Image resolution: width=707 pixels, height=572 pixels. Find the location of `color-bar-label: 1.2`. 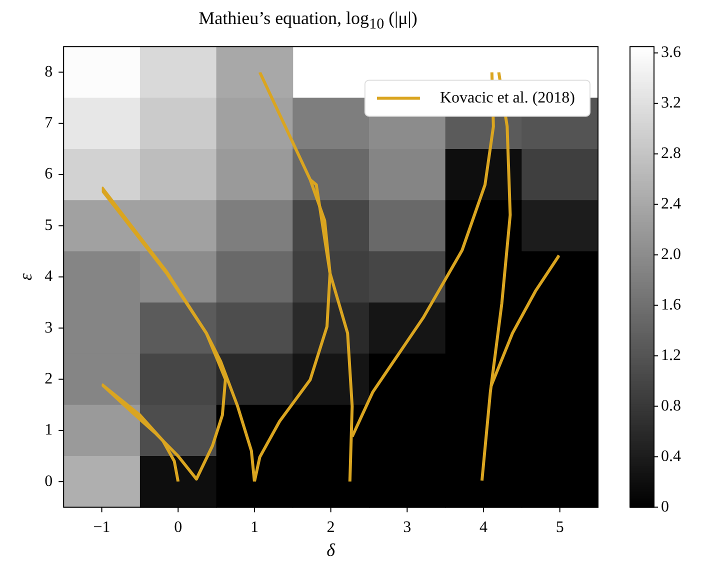

color-bar-label: 1.2 is located at coordinates (671, 355).